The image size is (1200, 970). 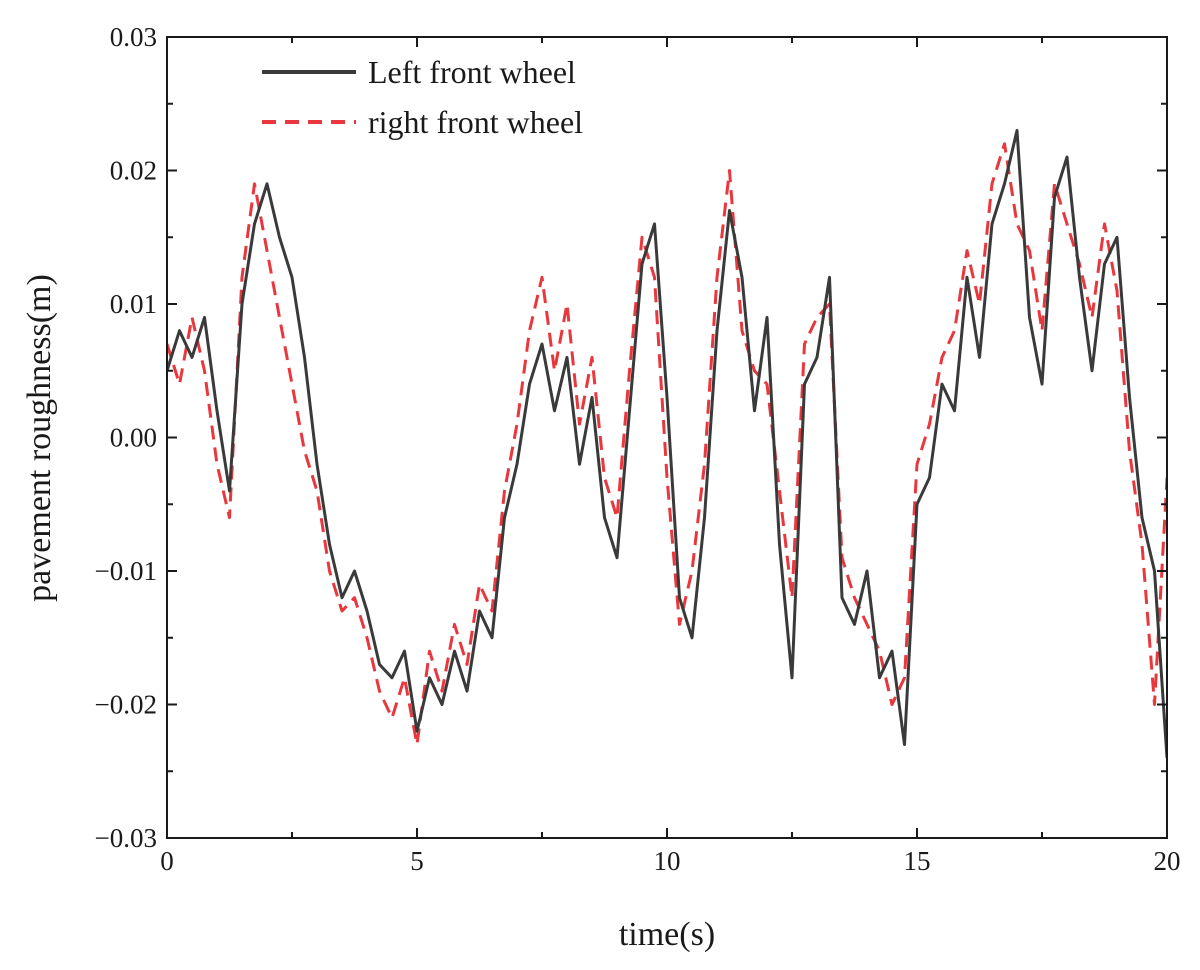 What do you see at coordinates (126, 838) in the screenshot?
I see `y-tick-label: −0.03` at bounding box center [126, 838].